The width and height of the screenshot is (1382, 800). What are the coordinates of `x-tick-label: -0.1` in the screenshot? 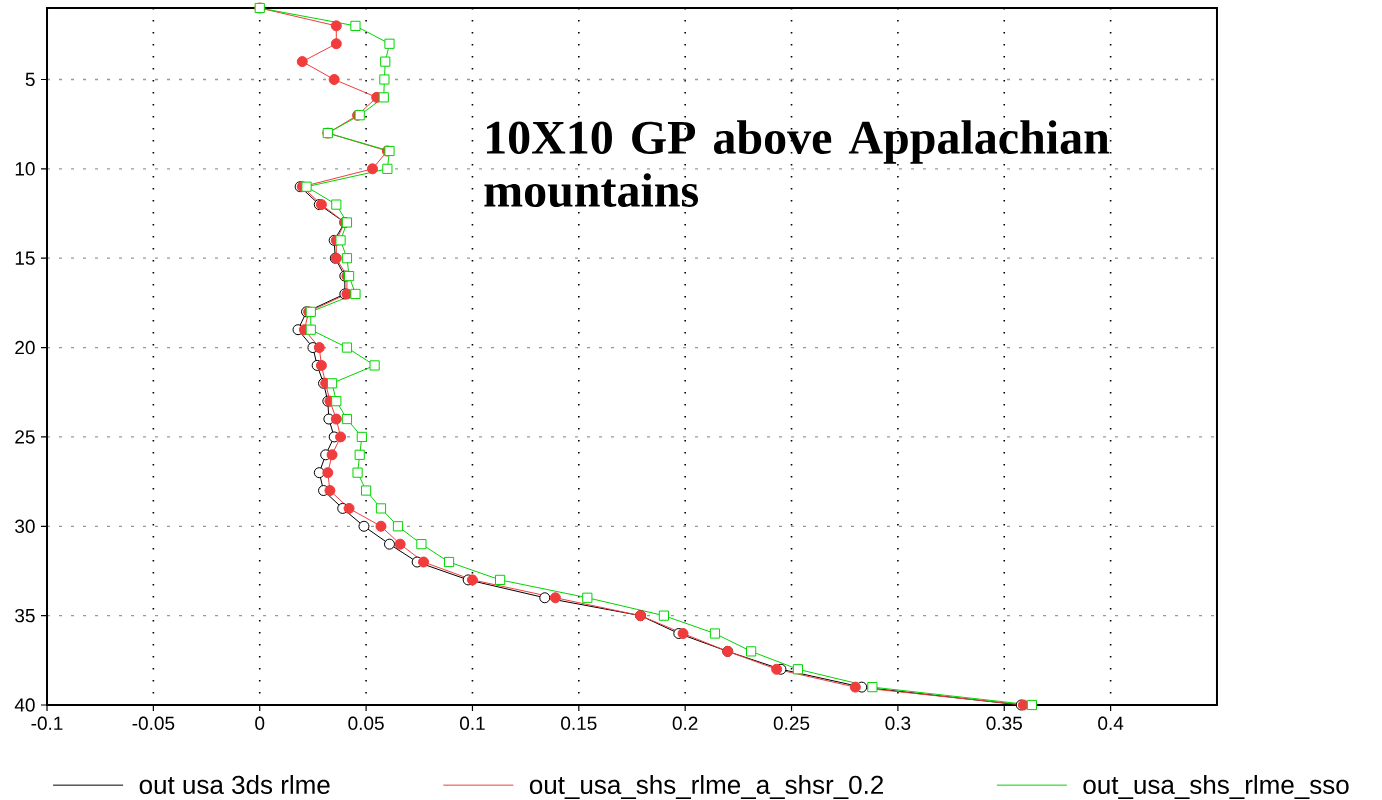 It's located at (47, 723).